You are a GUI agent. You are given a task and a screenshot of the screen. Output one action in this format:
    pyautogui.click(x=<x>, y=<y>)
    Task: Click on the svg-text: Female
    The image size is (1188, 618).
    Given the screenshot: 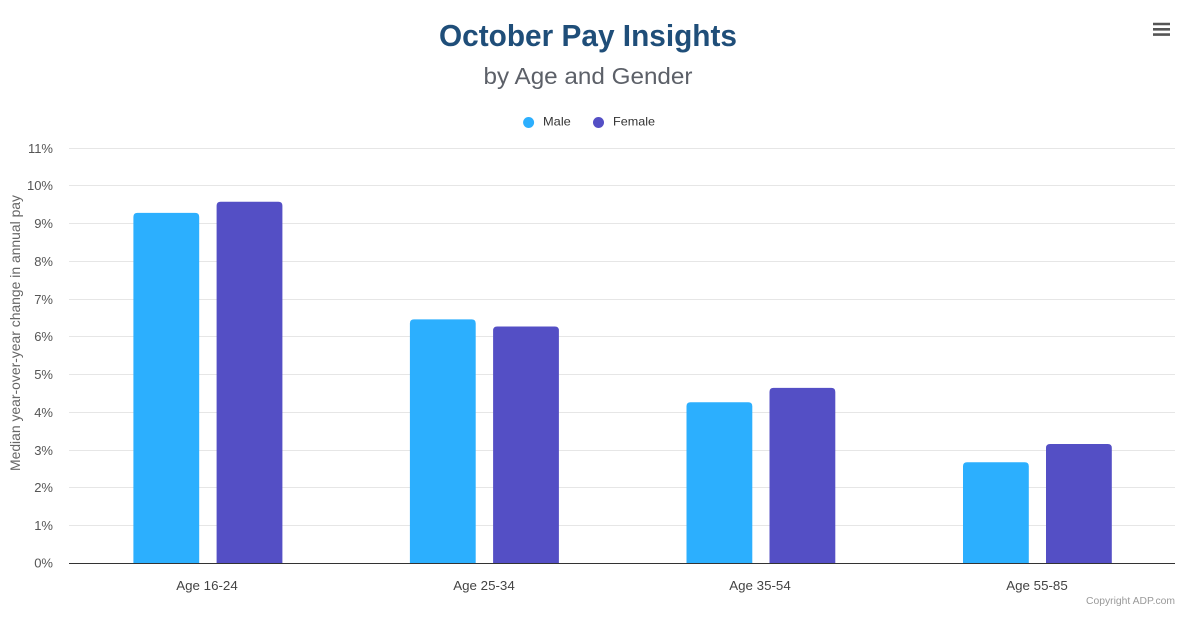 What is the action you would take?
    pyautogui.click(x=634, y=122)
    